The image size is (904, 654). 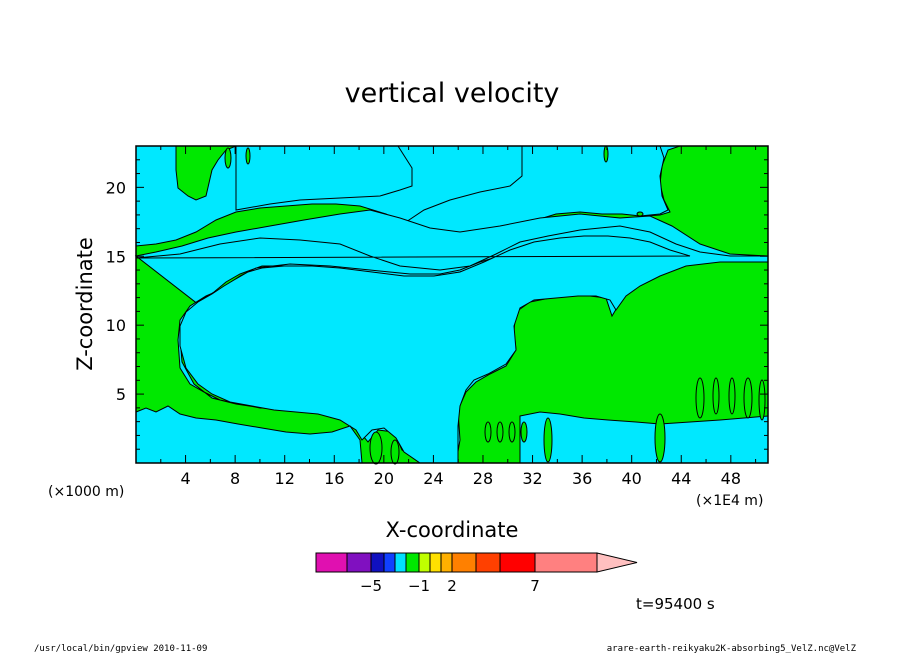 What do you see at coordinates (476, 573) in the screenshot?
I see `colorbar: −5 −1 2 7` at bounding box center [476, 573].